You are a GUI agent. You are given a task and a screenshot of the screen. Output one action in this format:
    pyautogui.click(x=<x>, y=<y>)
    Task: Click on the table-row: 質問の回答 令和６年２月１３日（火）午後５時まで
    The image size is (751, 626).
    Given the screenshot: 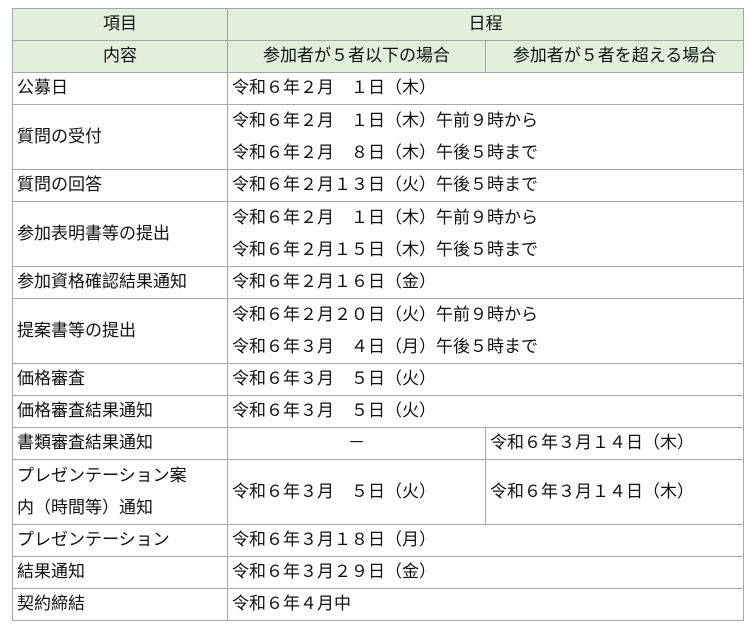 What is the action you would take?
    pyautogui.click(x=378, y=185)
    